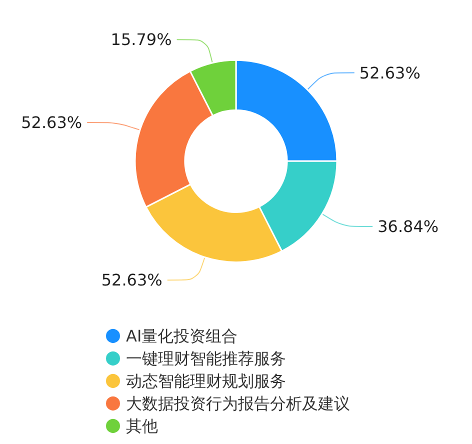  Describe the element at coordinates (206, 381) in the screenshot. I see `legend-label: 动态智能理财规划服务` at that location.